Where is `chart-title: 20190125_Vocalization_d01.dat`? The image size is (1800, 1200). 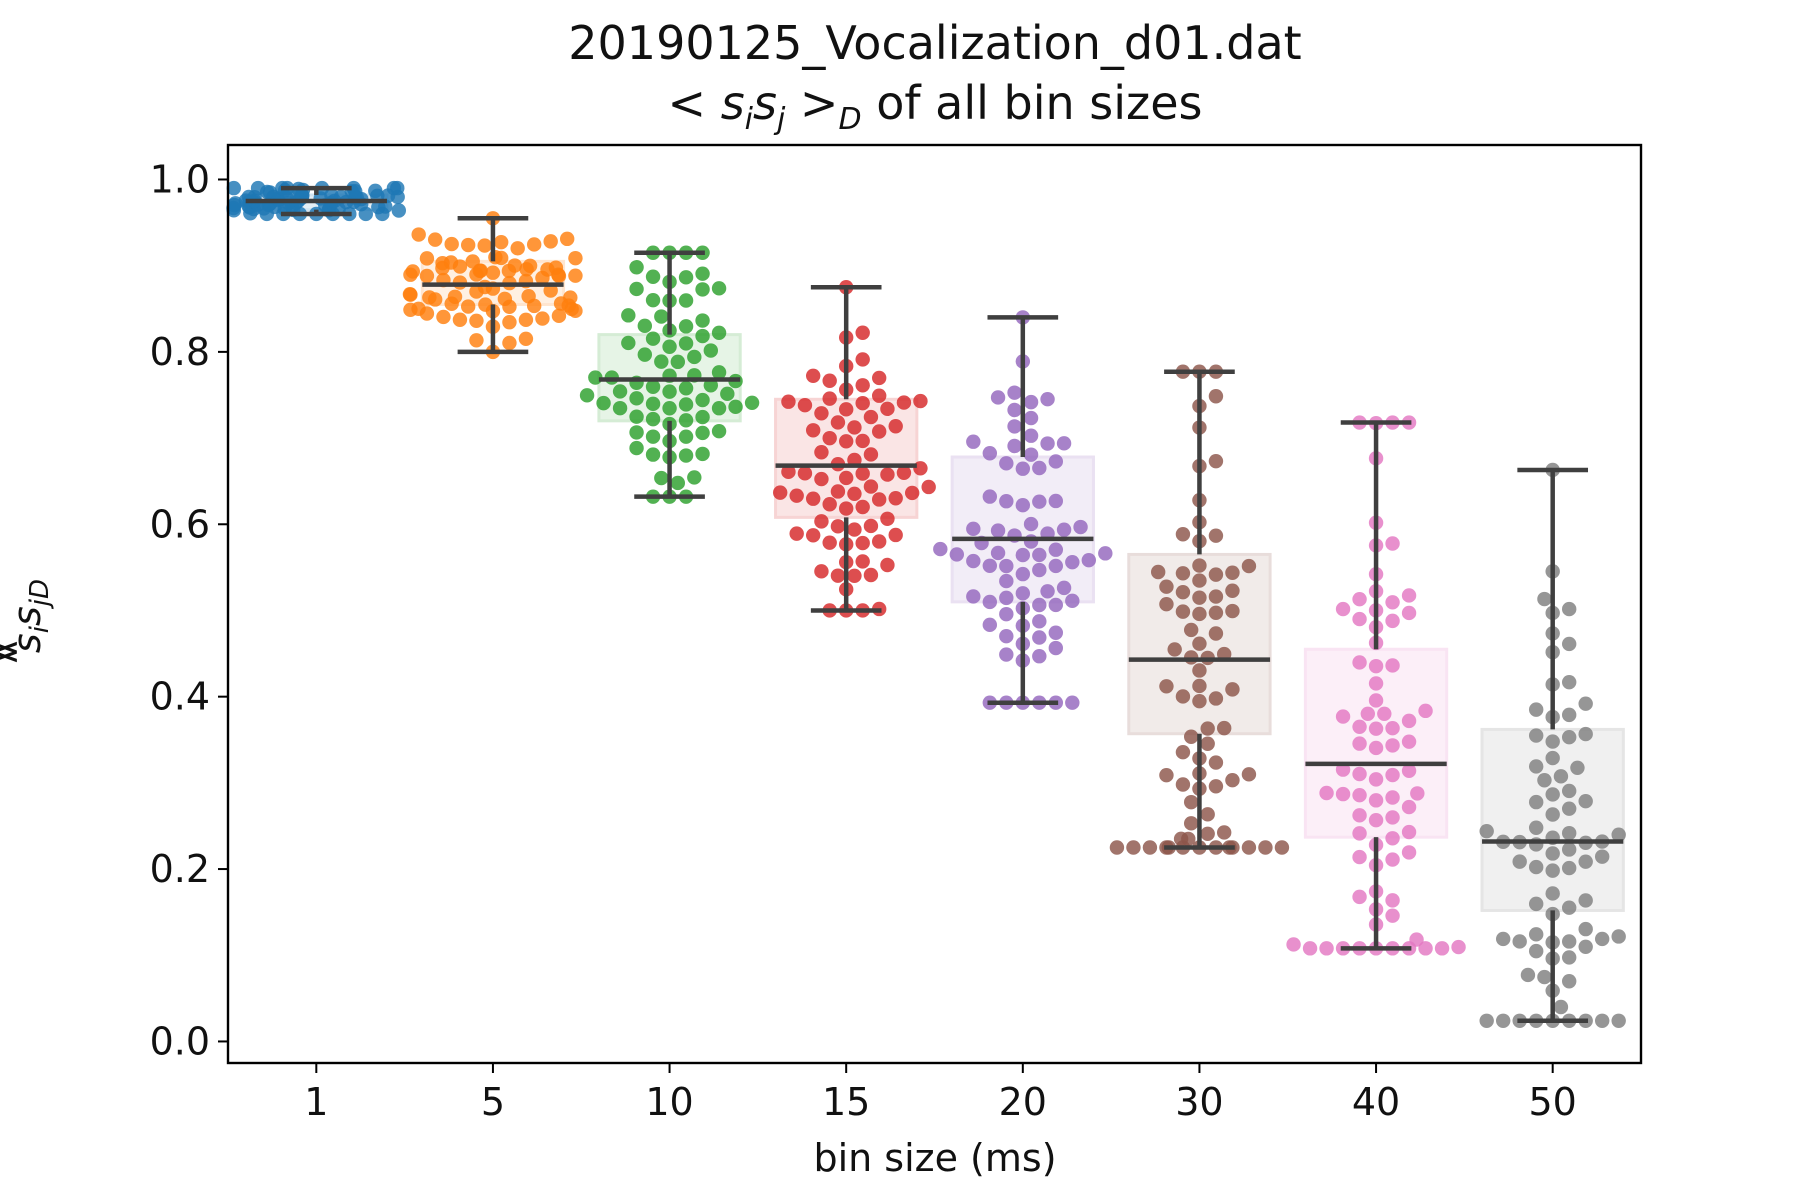 chart-title: 20190125_Vocalization_d01.dat is located at coordinates (935, 43).